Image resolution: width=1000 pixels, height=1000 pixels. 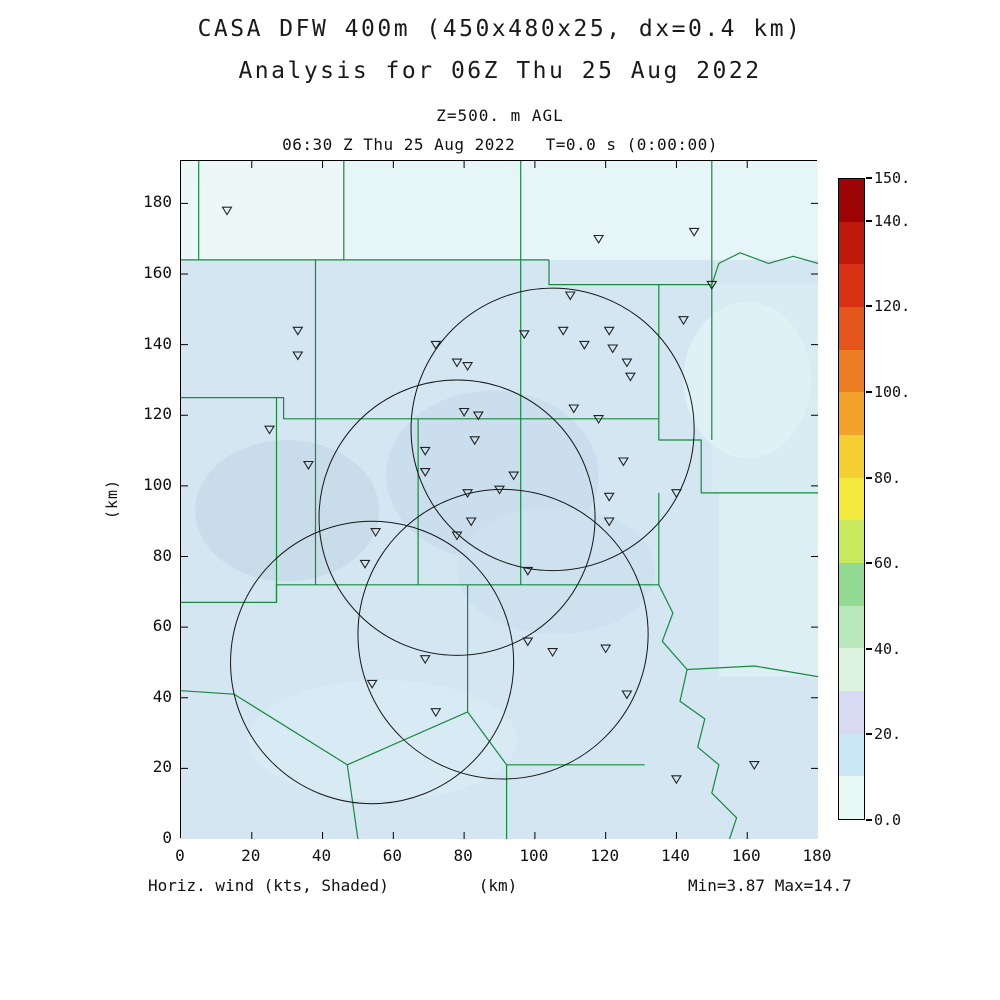 What do you see at coordinates (162, 626) in the screenshot?
I see `y-tick-label: 60` at bounding box center [162, 626].